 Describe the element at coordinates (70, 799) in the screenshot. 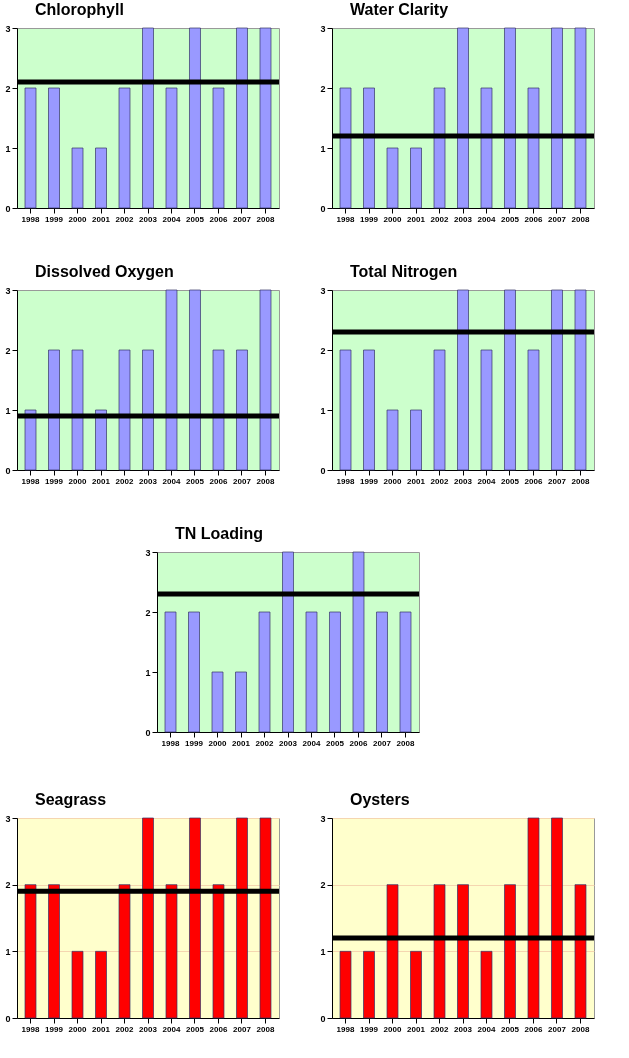

I see `chart-title: Seagrass` at that location.